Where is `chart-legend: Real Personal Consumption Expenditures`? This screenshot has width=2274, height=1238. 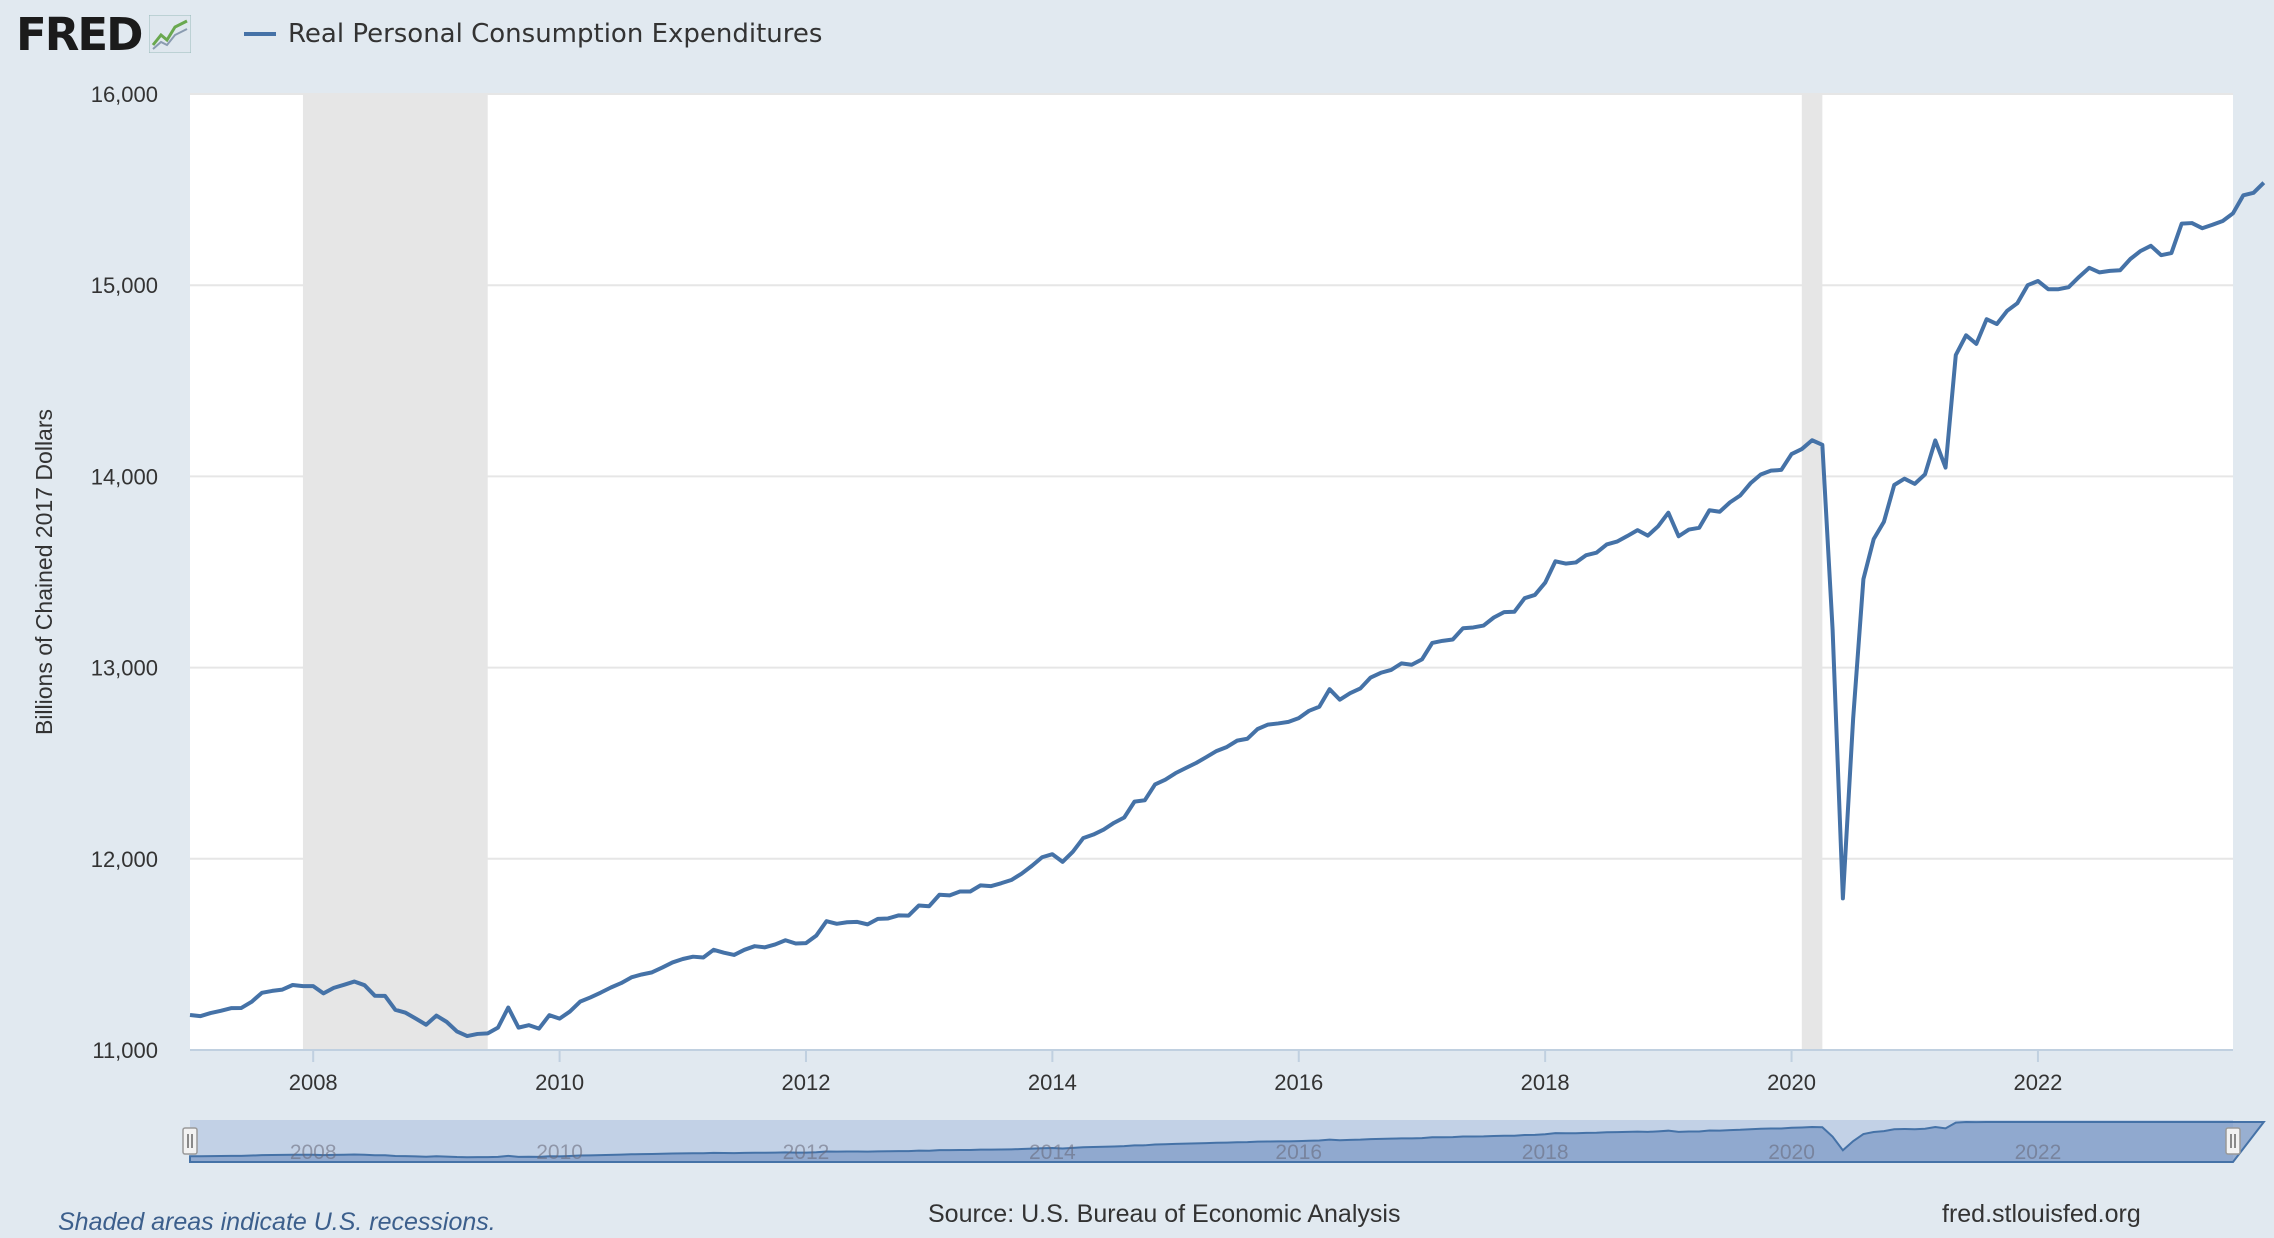 chart-legend: Real Personal Consumption Expenditures is located at coordinates (533, 34).